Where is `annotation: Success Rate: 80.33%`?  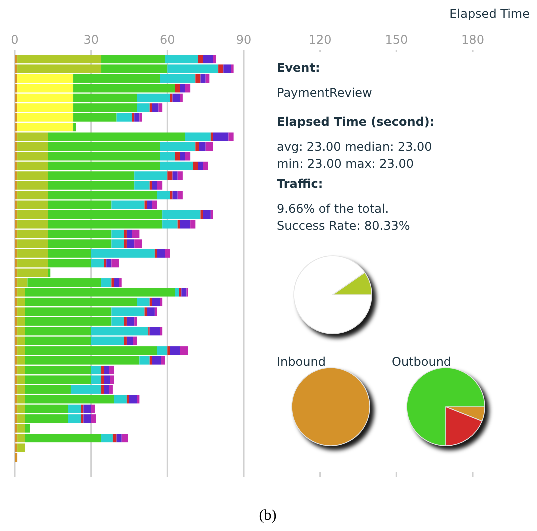 annotation: Success Rate: 80.33% is located at coordinates (343, 226).